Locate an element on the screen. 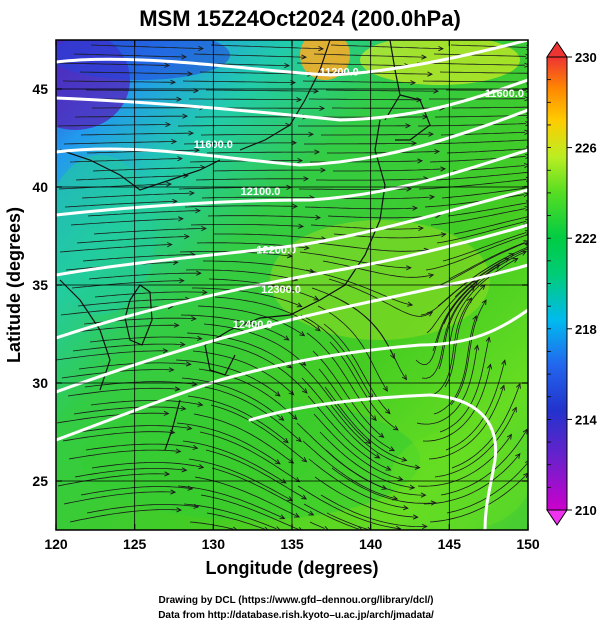  taiwan-coast is located at coordinates (172, 425).